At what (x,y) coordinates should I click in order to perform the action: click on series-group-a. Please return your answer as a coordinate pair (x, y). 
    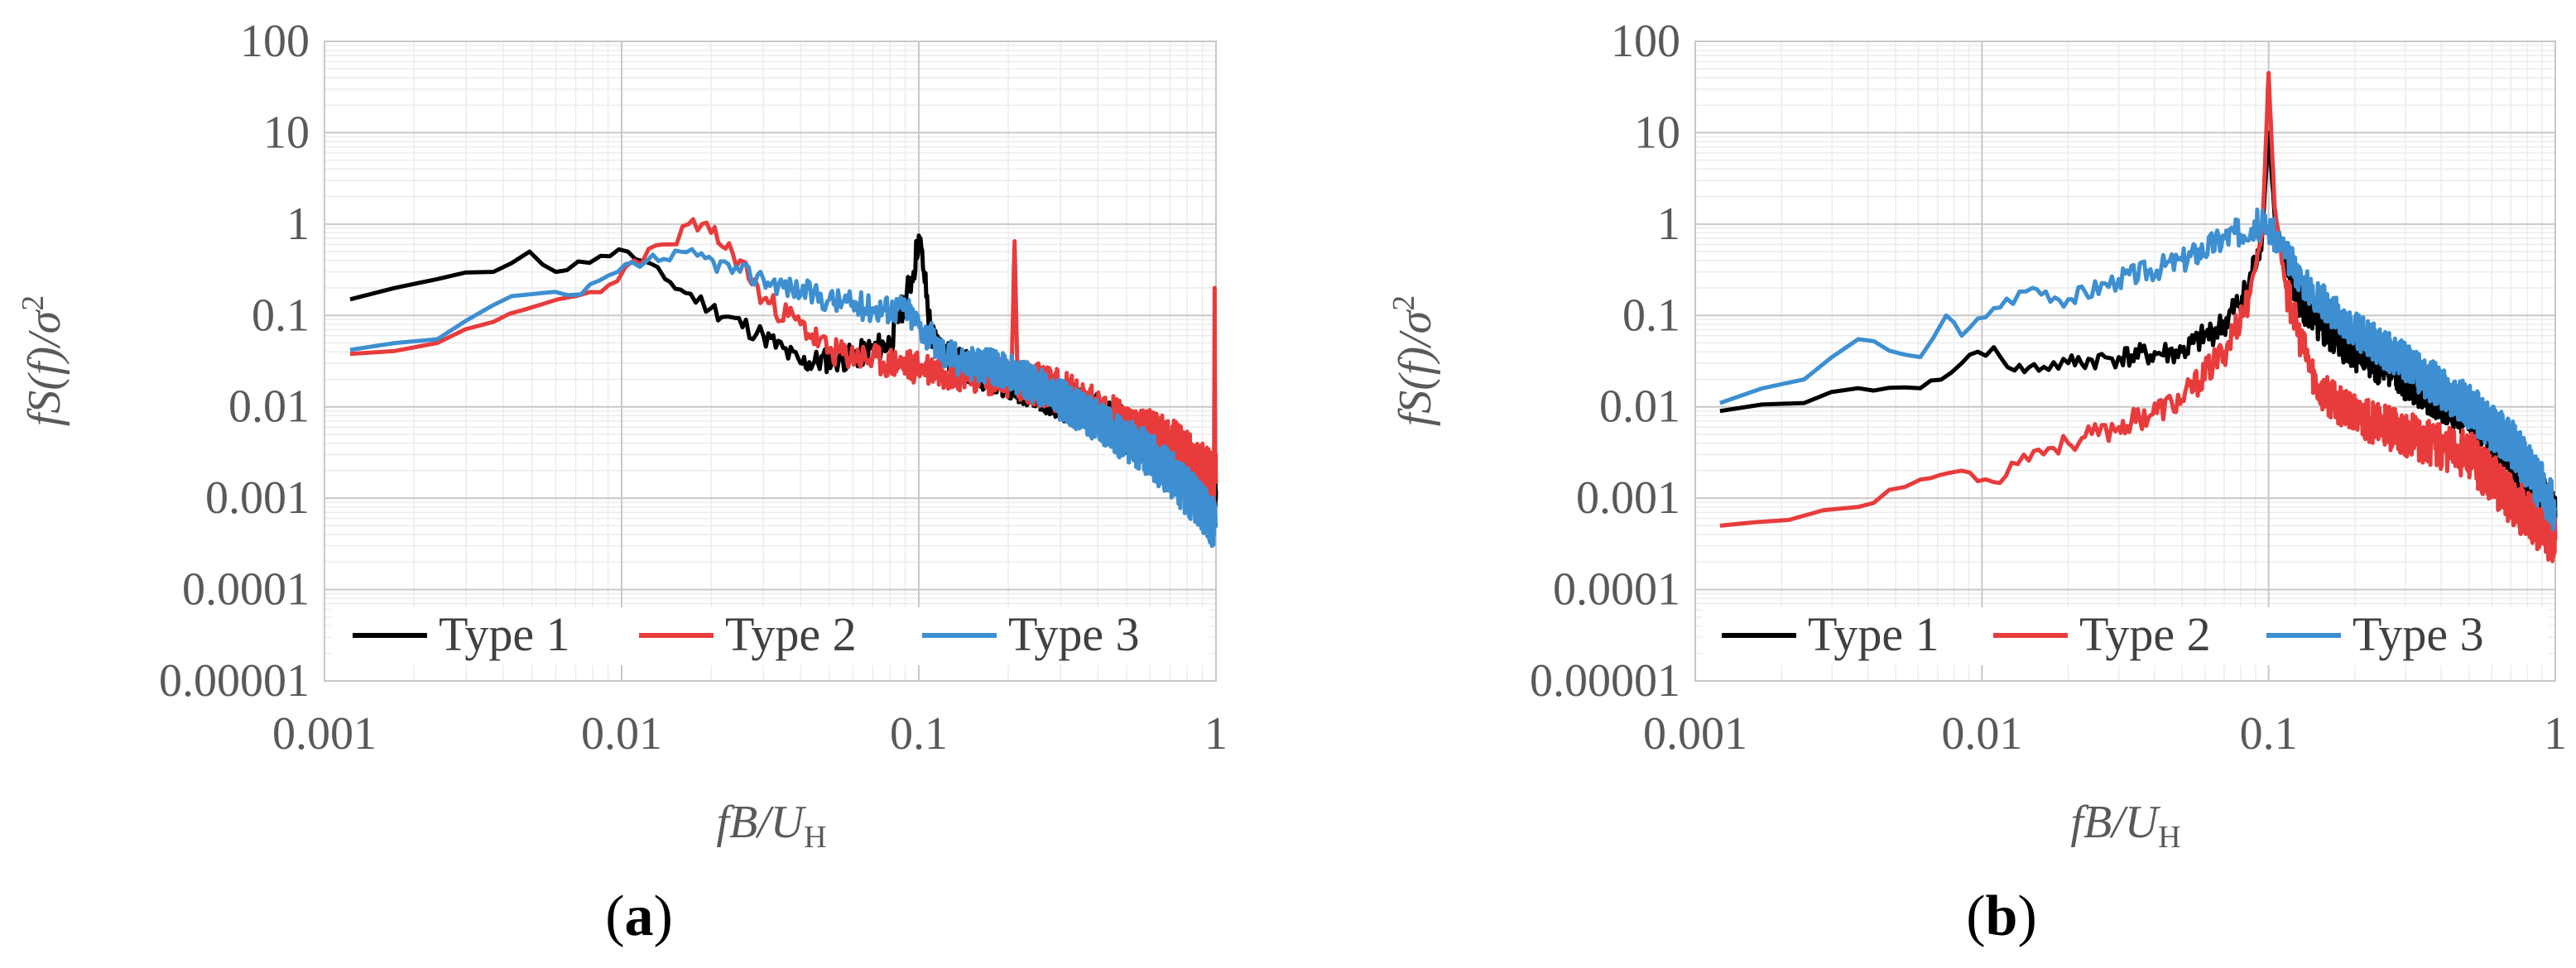
    Looking at the image, I should click on (783, 383).